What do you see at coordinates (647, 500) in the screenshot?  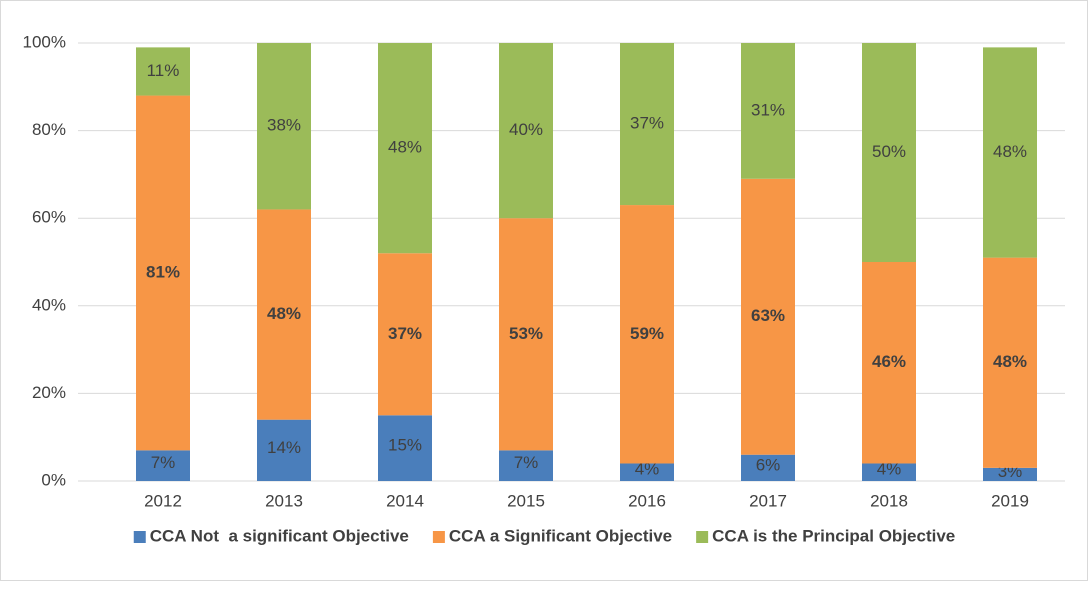 I see `x-tick-label: 2016` at bounding box center [647, 500].